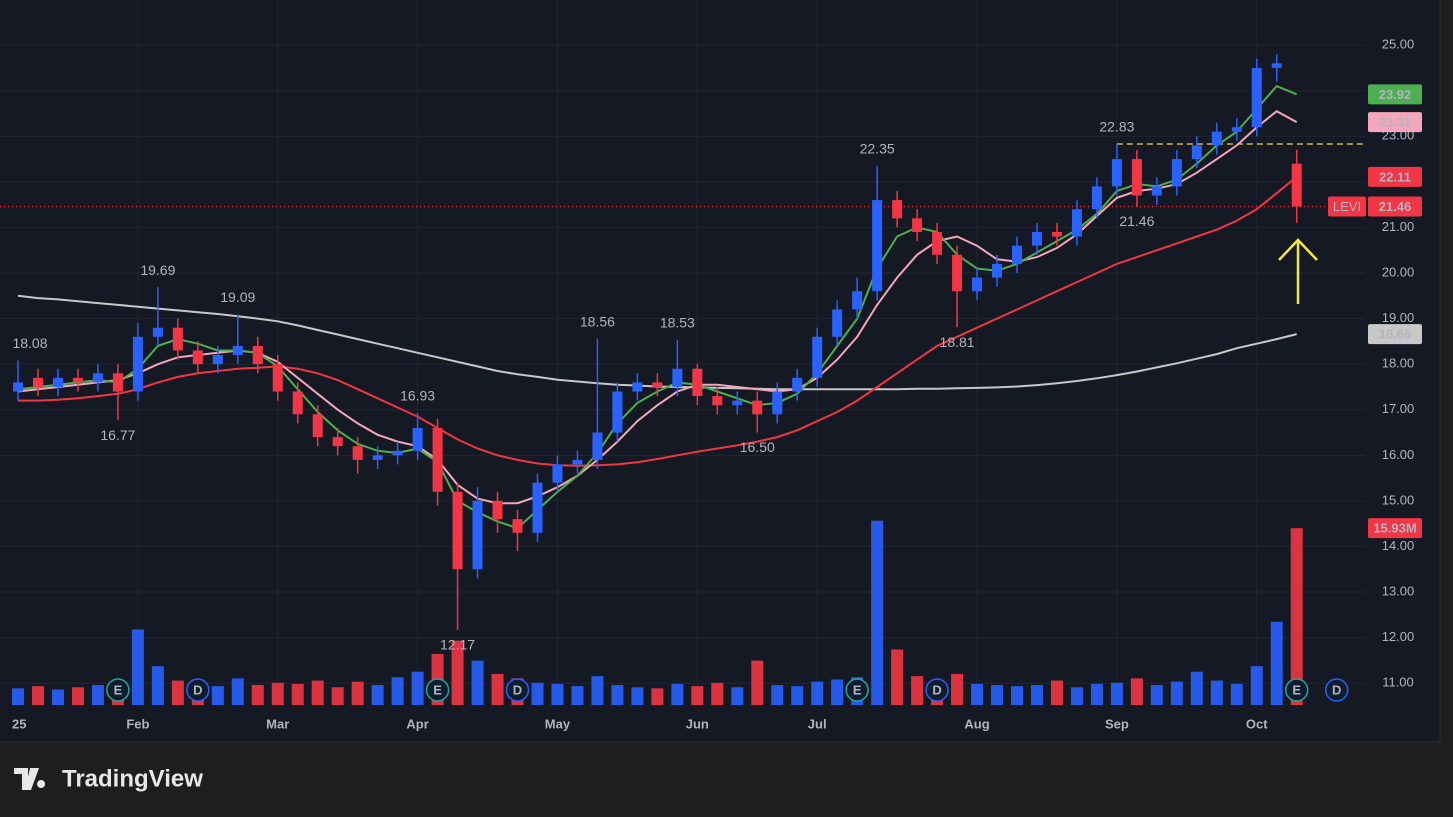 Image resolution: width=1453 pixels, height=817 pixels. I want to click on watermark: TradingView, so click(132, 778).